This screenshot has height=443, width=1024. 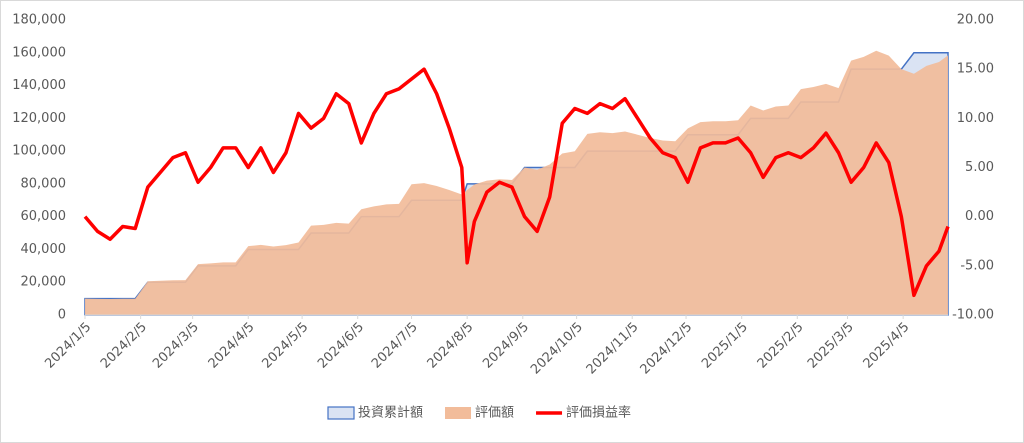 What do you see at coordinates (975, 20) in the screenshot?
I see `y2-tick-label: 20.00` at bounding box center [975, 20].